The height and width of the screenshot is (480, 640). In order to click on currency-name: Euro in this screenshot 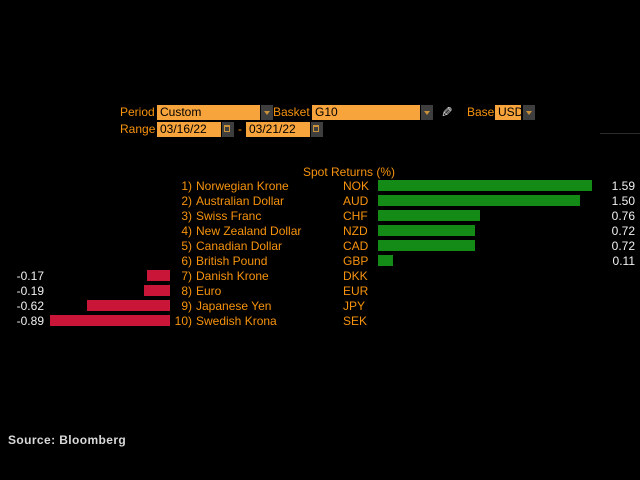, I will do `click(209, 291)`.